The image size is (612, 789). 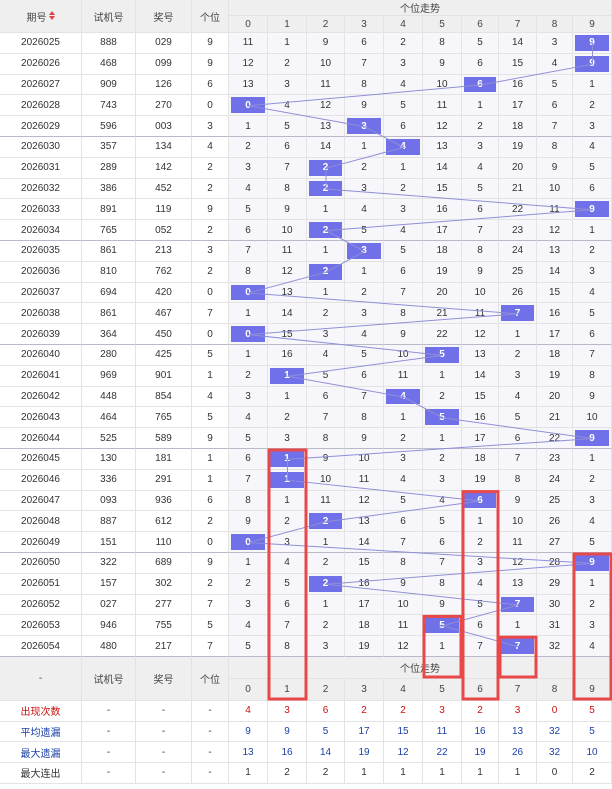 I want to click on stat-value: 2, so click(x=403, y=711).